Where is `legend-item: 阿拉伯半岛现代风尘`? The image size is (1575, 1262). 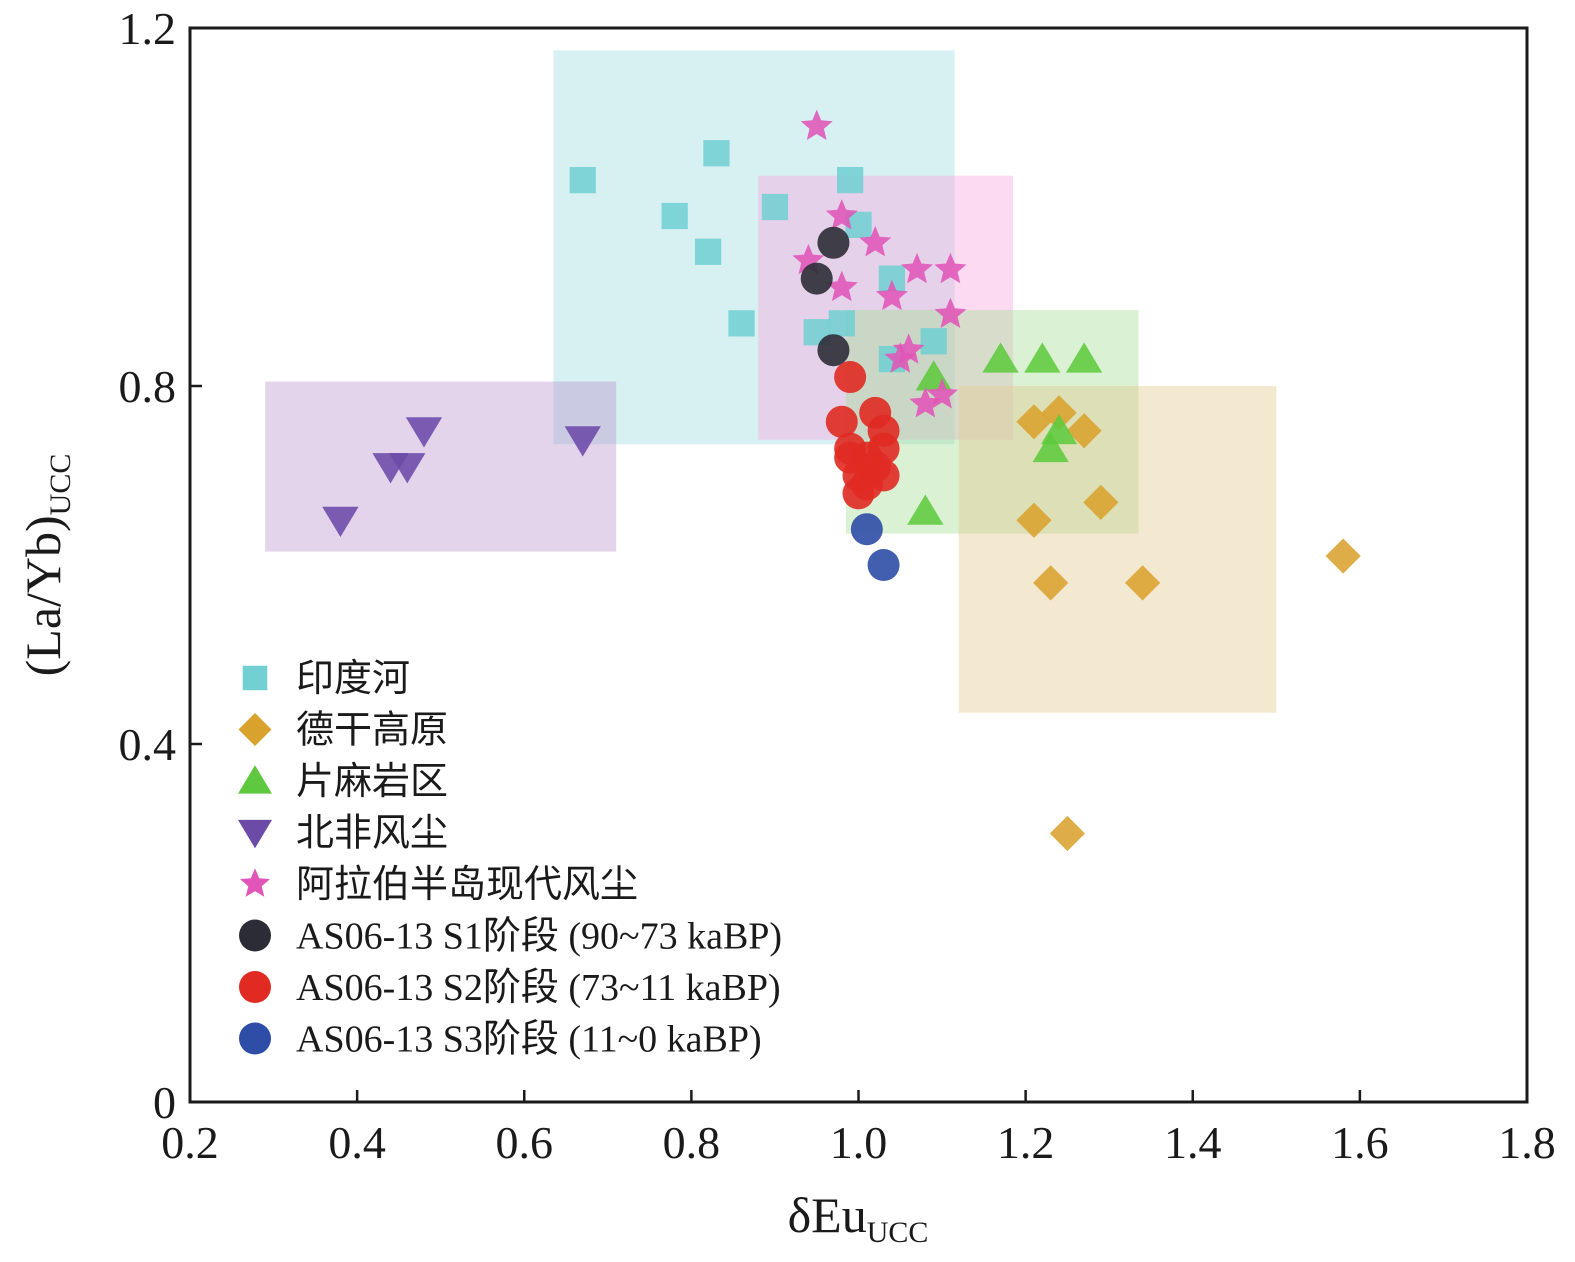
legend-item: 阿拉伯半岛现代风尘 is located at coordinates (439, 885).